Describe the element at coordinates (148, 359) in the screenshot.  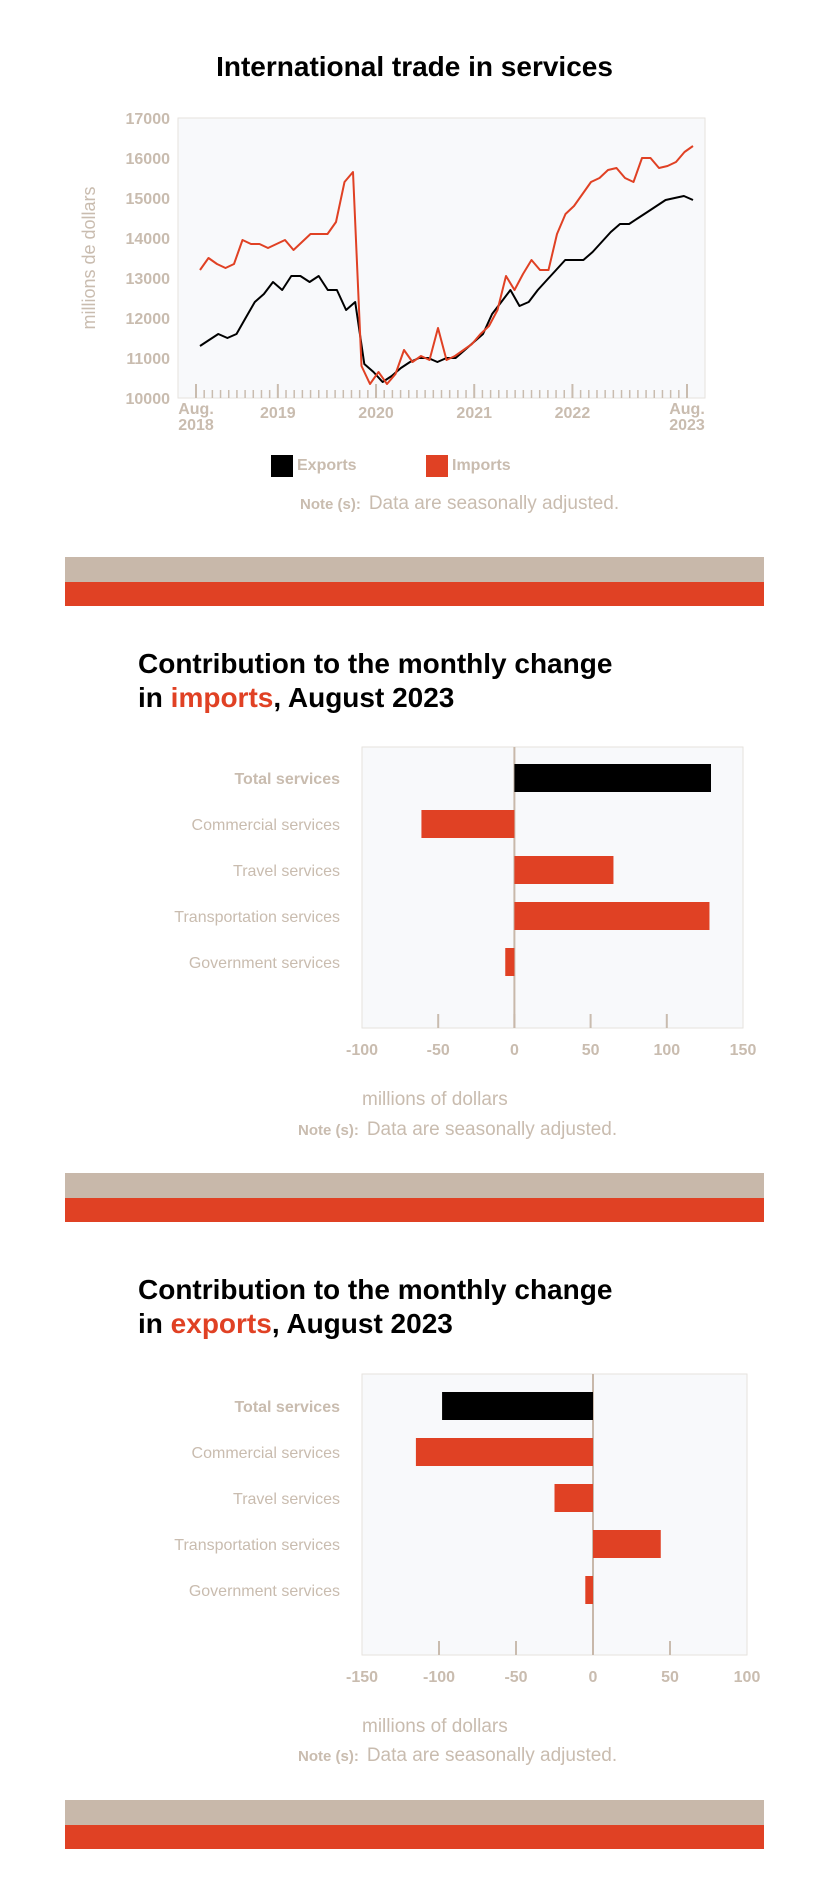
I see `y-tick-label: 11000` at that location.